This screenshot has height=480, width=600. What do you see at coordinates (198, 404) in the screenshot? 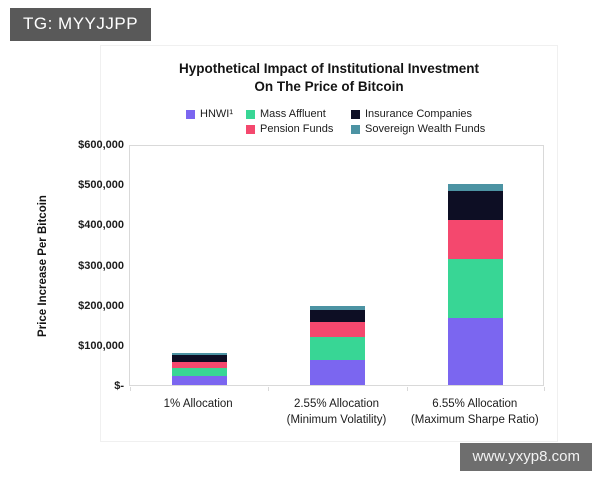
I see `x-axis-category-label: 1% Allocation` at bounding box center [198, 404].